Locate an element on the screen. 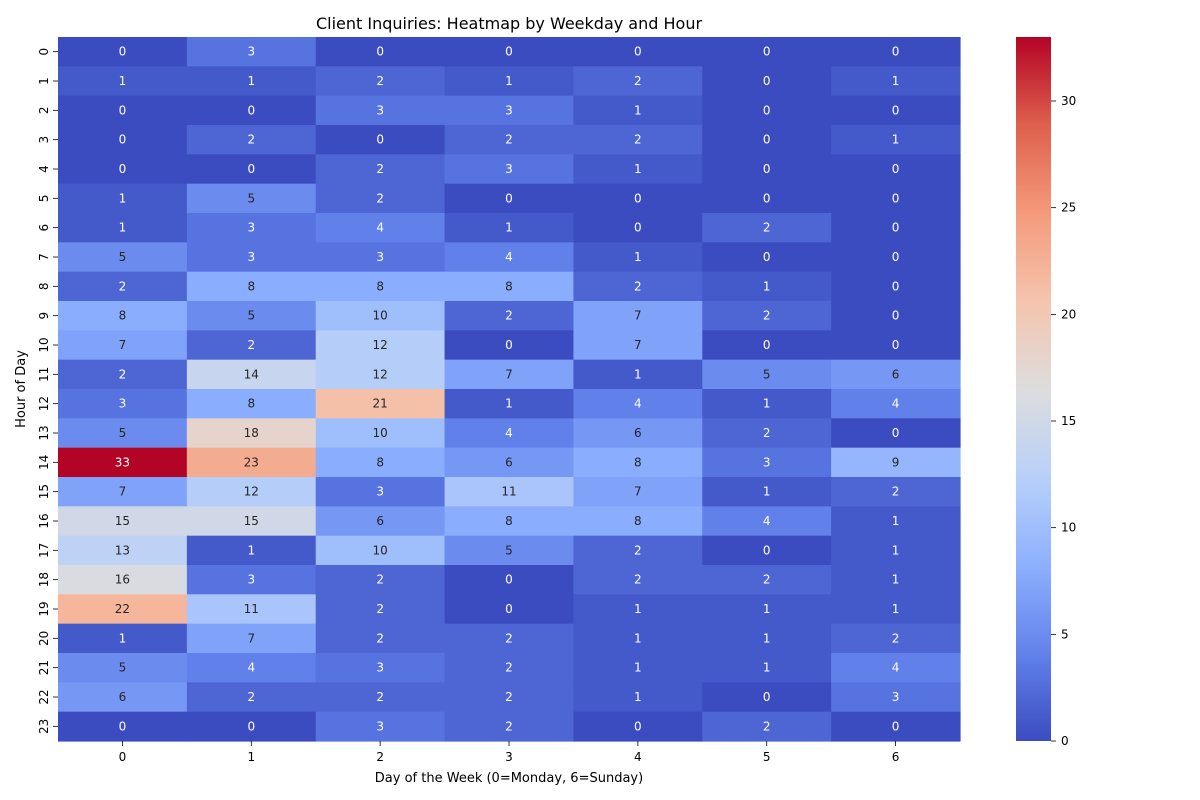 This screenshot has width=1200, height=800. colorbar-tick-label: 5 is located at coordinates (1065, 634).